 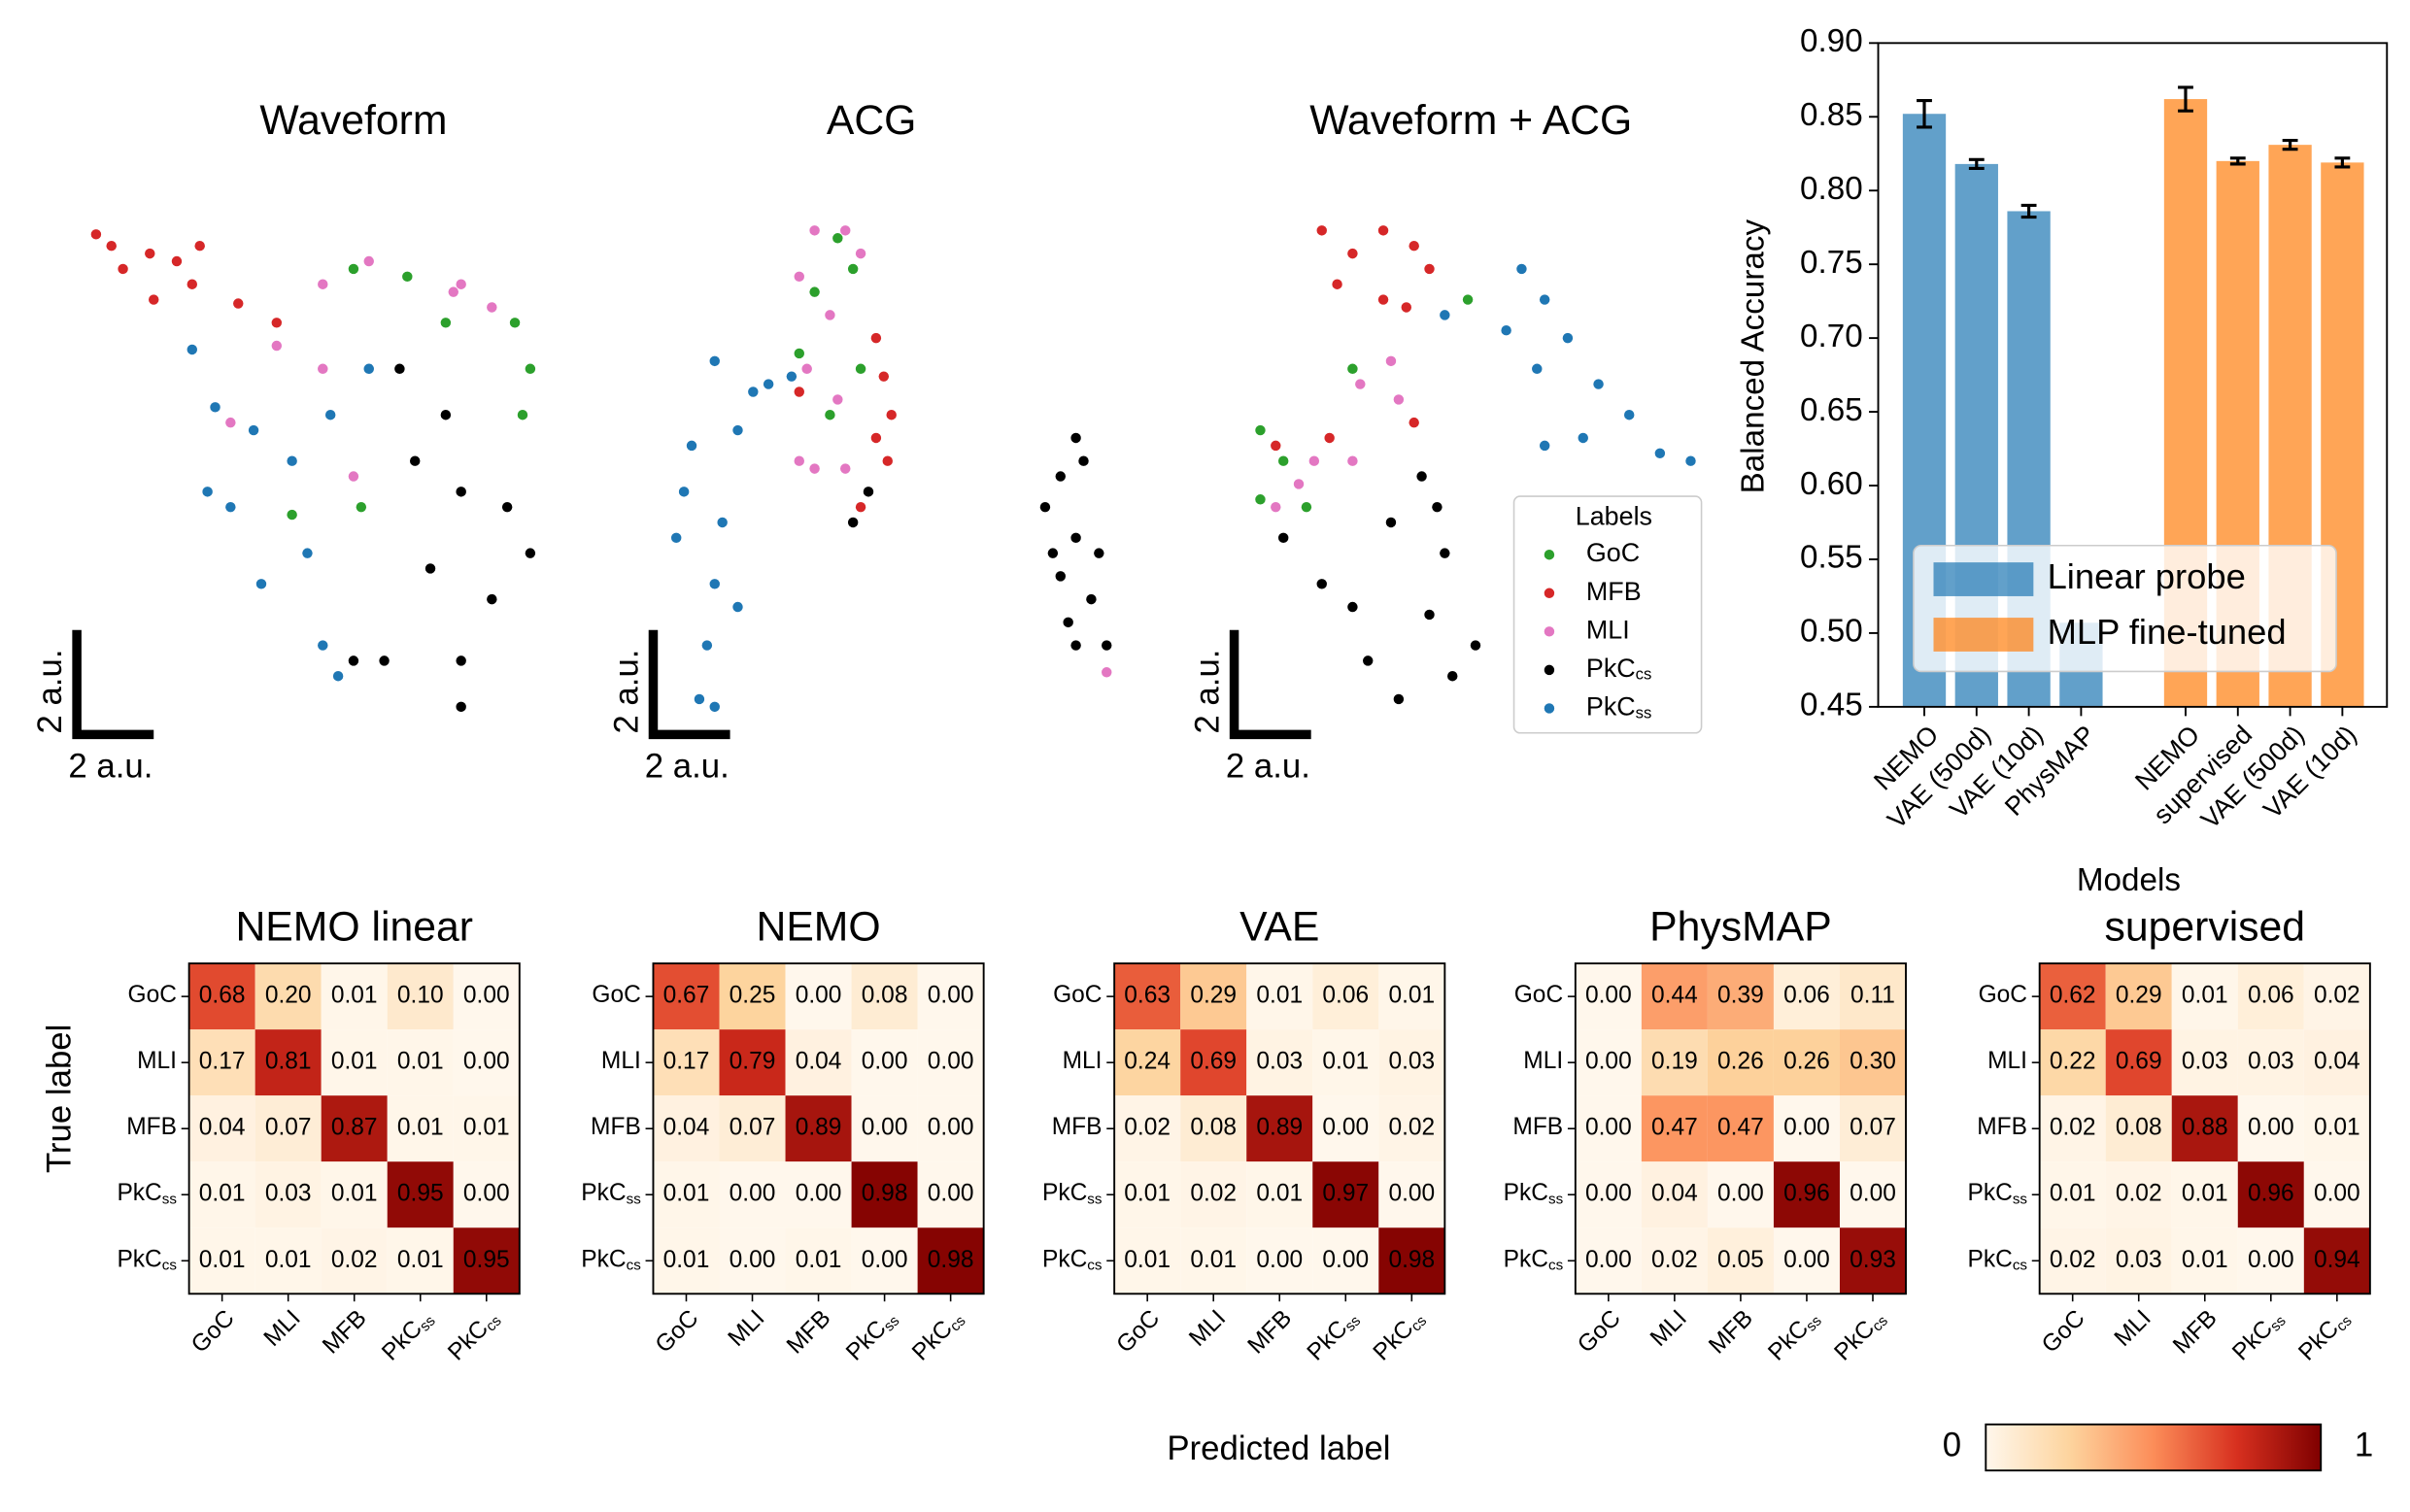 What do you see at coordinates (1873, 1062) in the screenshot?
I see `cell-label: 0.30` at bounding box center [1873, 1062].